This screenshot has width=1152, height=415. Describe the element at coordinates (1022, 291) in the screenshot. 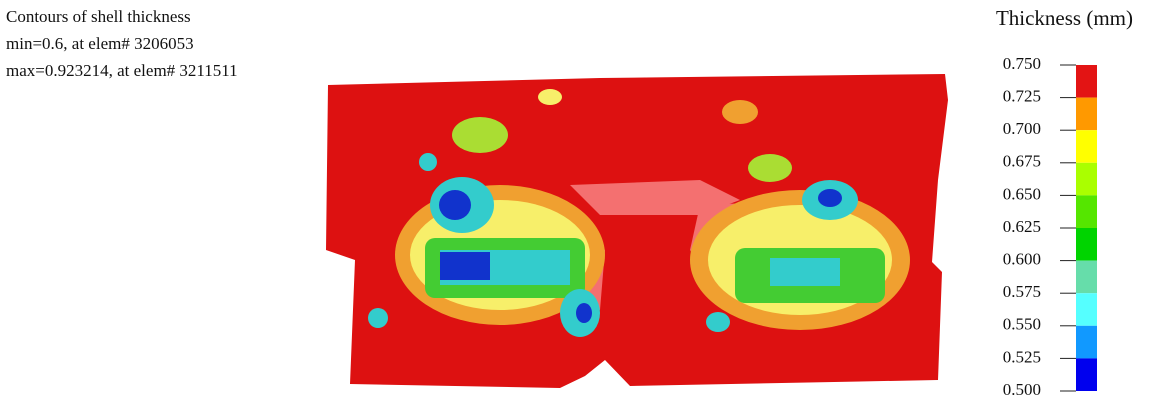

I see `legend-tick-label: 0.575` at that location.